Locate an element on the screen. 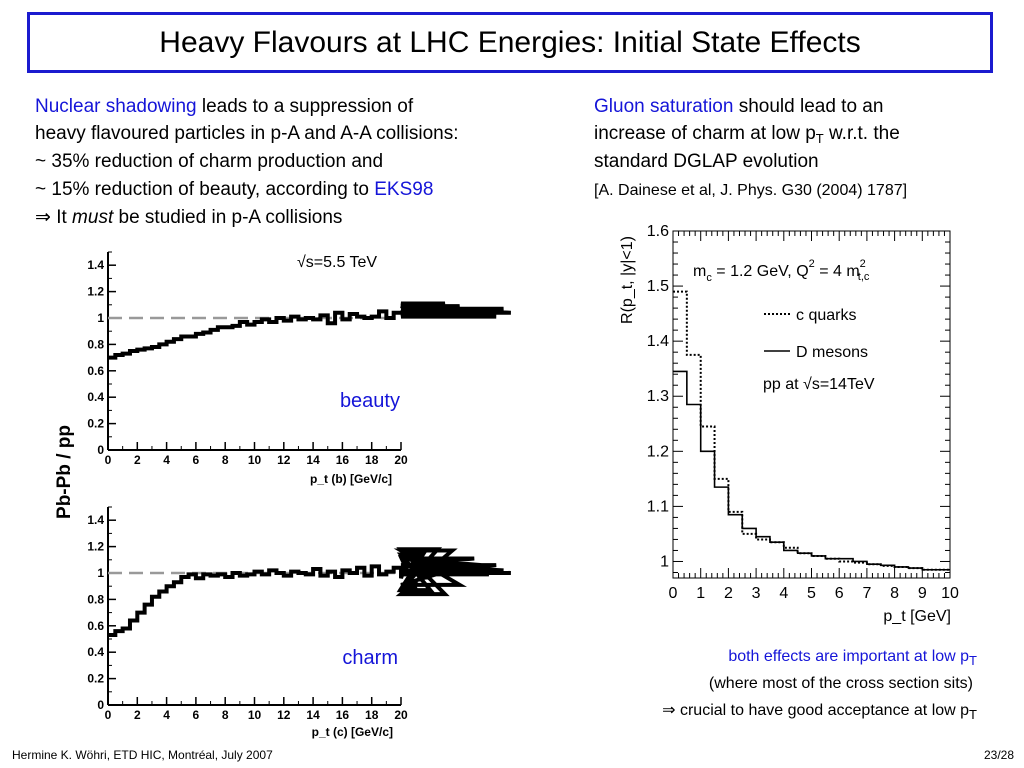 This screenshot has width=1024, height=768. x-tick-label: 3 is located at coordinates (756, 593).